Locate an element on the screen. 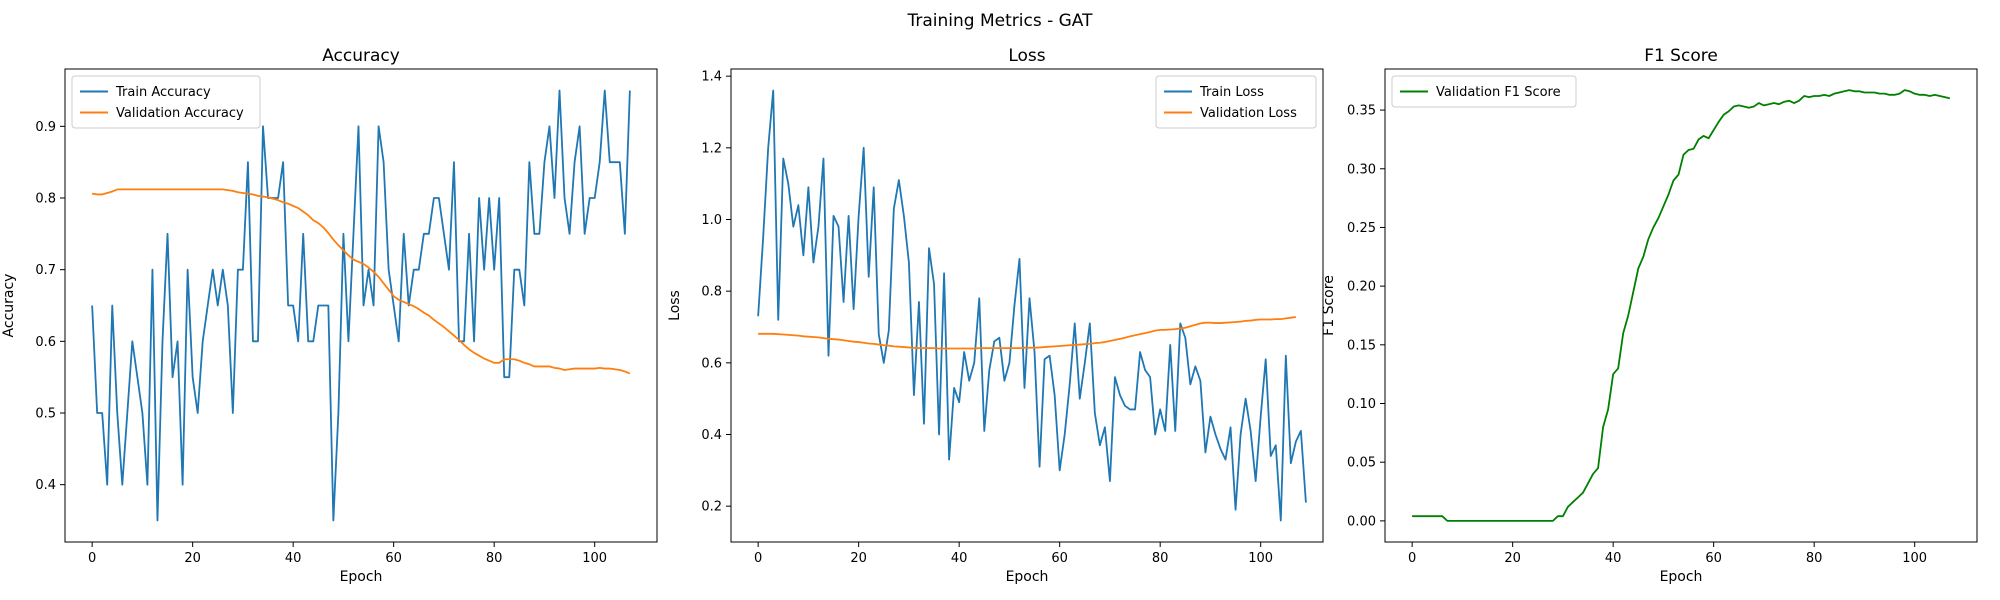 Image resolution: width=2000 pixels, height=600 pixels. chart-1-ytick-label: 0.7 is located at coordinates (45, 270).